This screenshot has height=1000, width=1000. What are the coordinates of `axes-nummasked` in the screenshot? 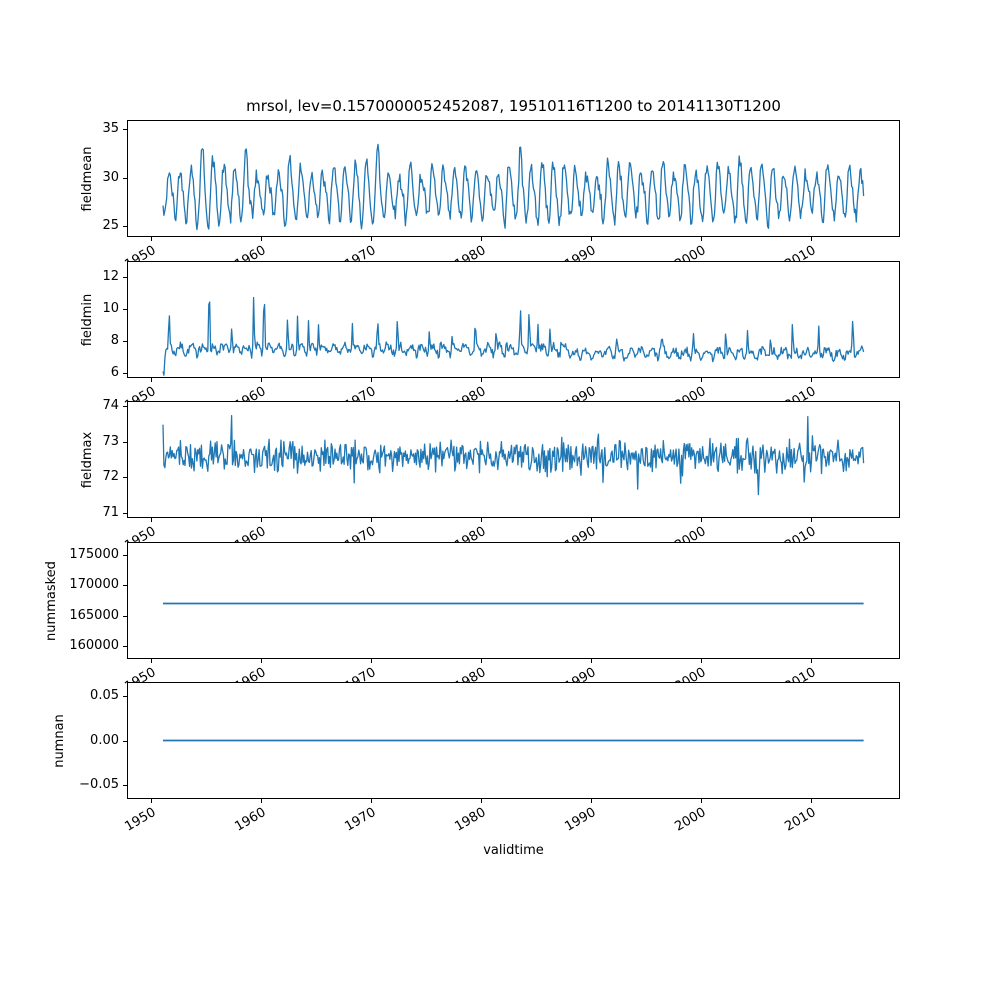 It's located at (513, 600).